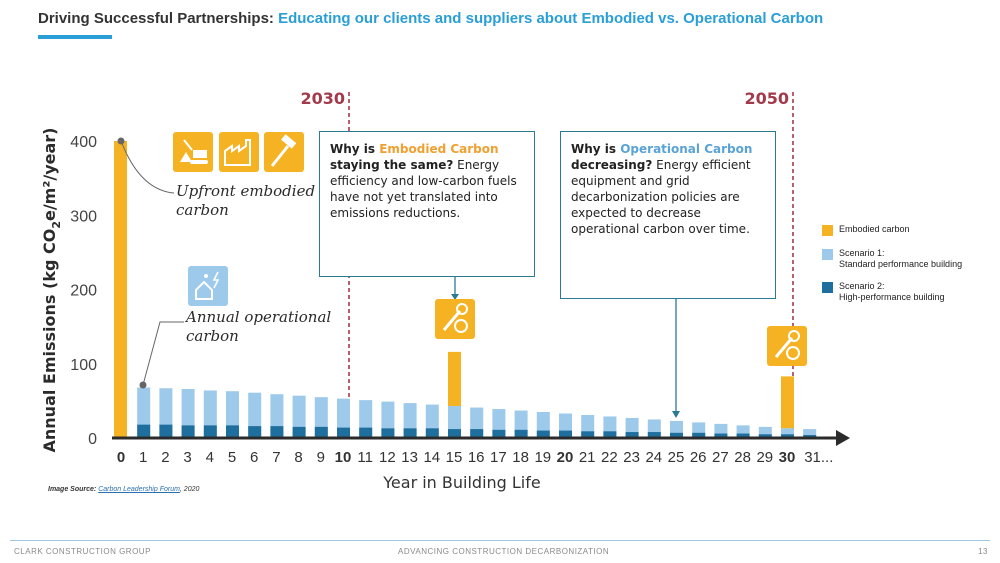 The height and width of the screenshot is (563, 1000). Describe the element at coordinates (165, 457) in the screenshot. I see `x-tick-label: 2` at that location.